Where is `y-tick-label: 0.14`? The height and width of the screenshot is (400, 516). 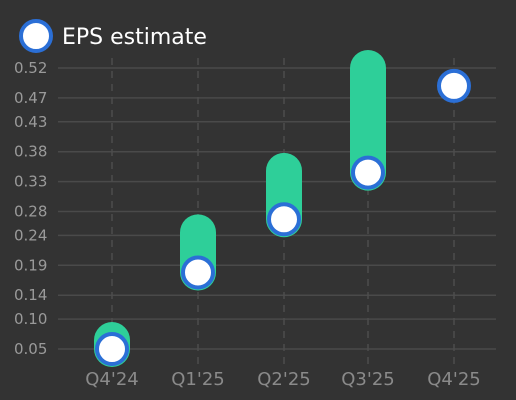
y-tick-label: 0.14 is located at coordinates (30, 295).